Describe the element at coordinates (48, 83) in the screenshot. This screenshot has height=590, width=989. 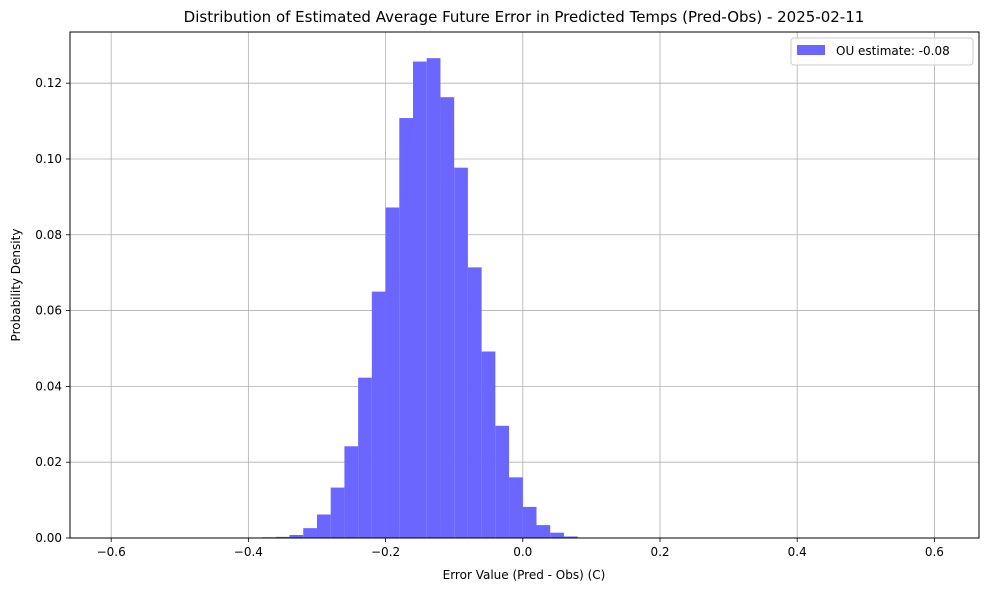
I see `y-tick-label: 0.12` at that location.